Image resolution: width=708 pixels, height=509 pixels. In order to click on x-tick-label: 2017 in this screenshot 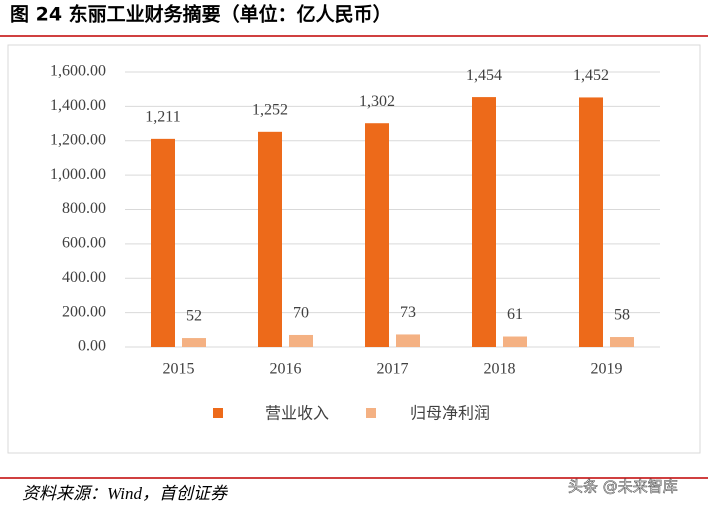, I will do `click(393, 369)`.